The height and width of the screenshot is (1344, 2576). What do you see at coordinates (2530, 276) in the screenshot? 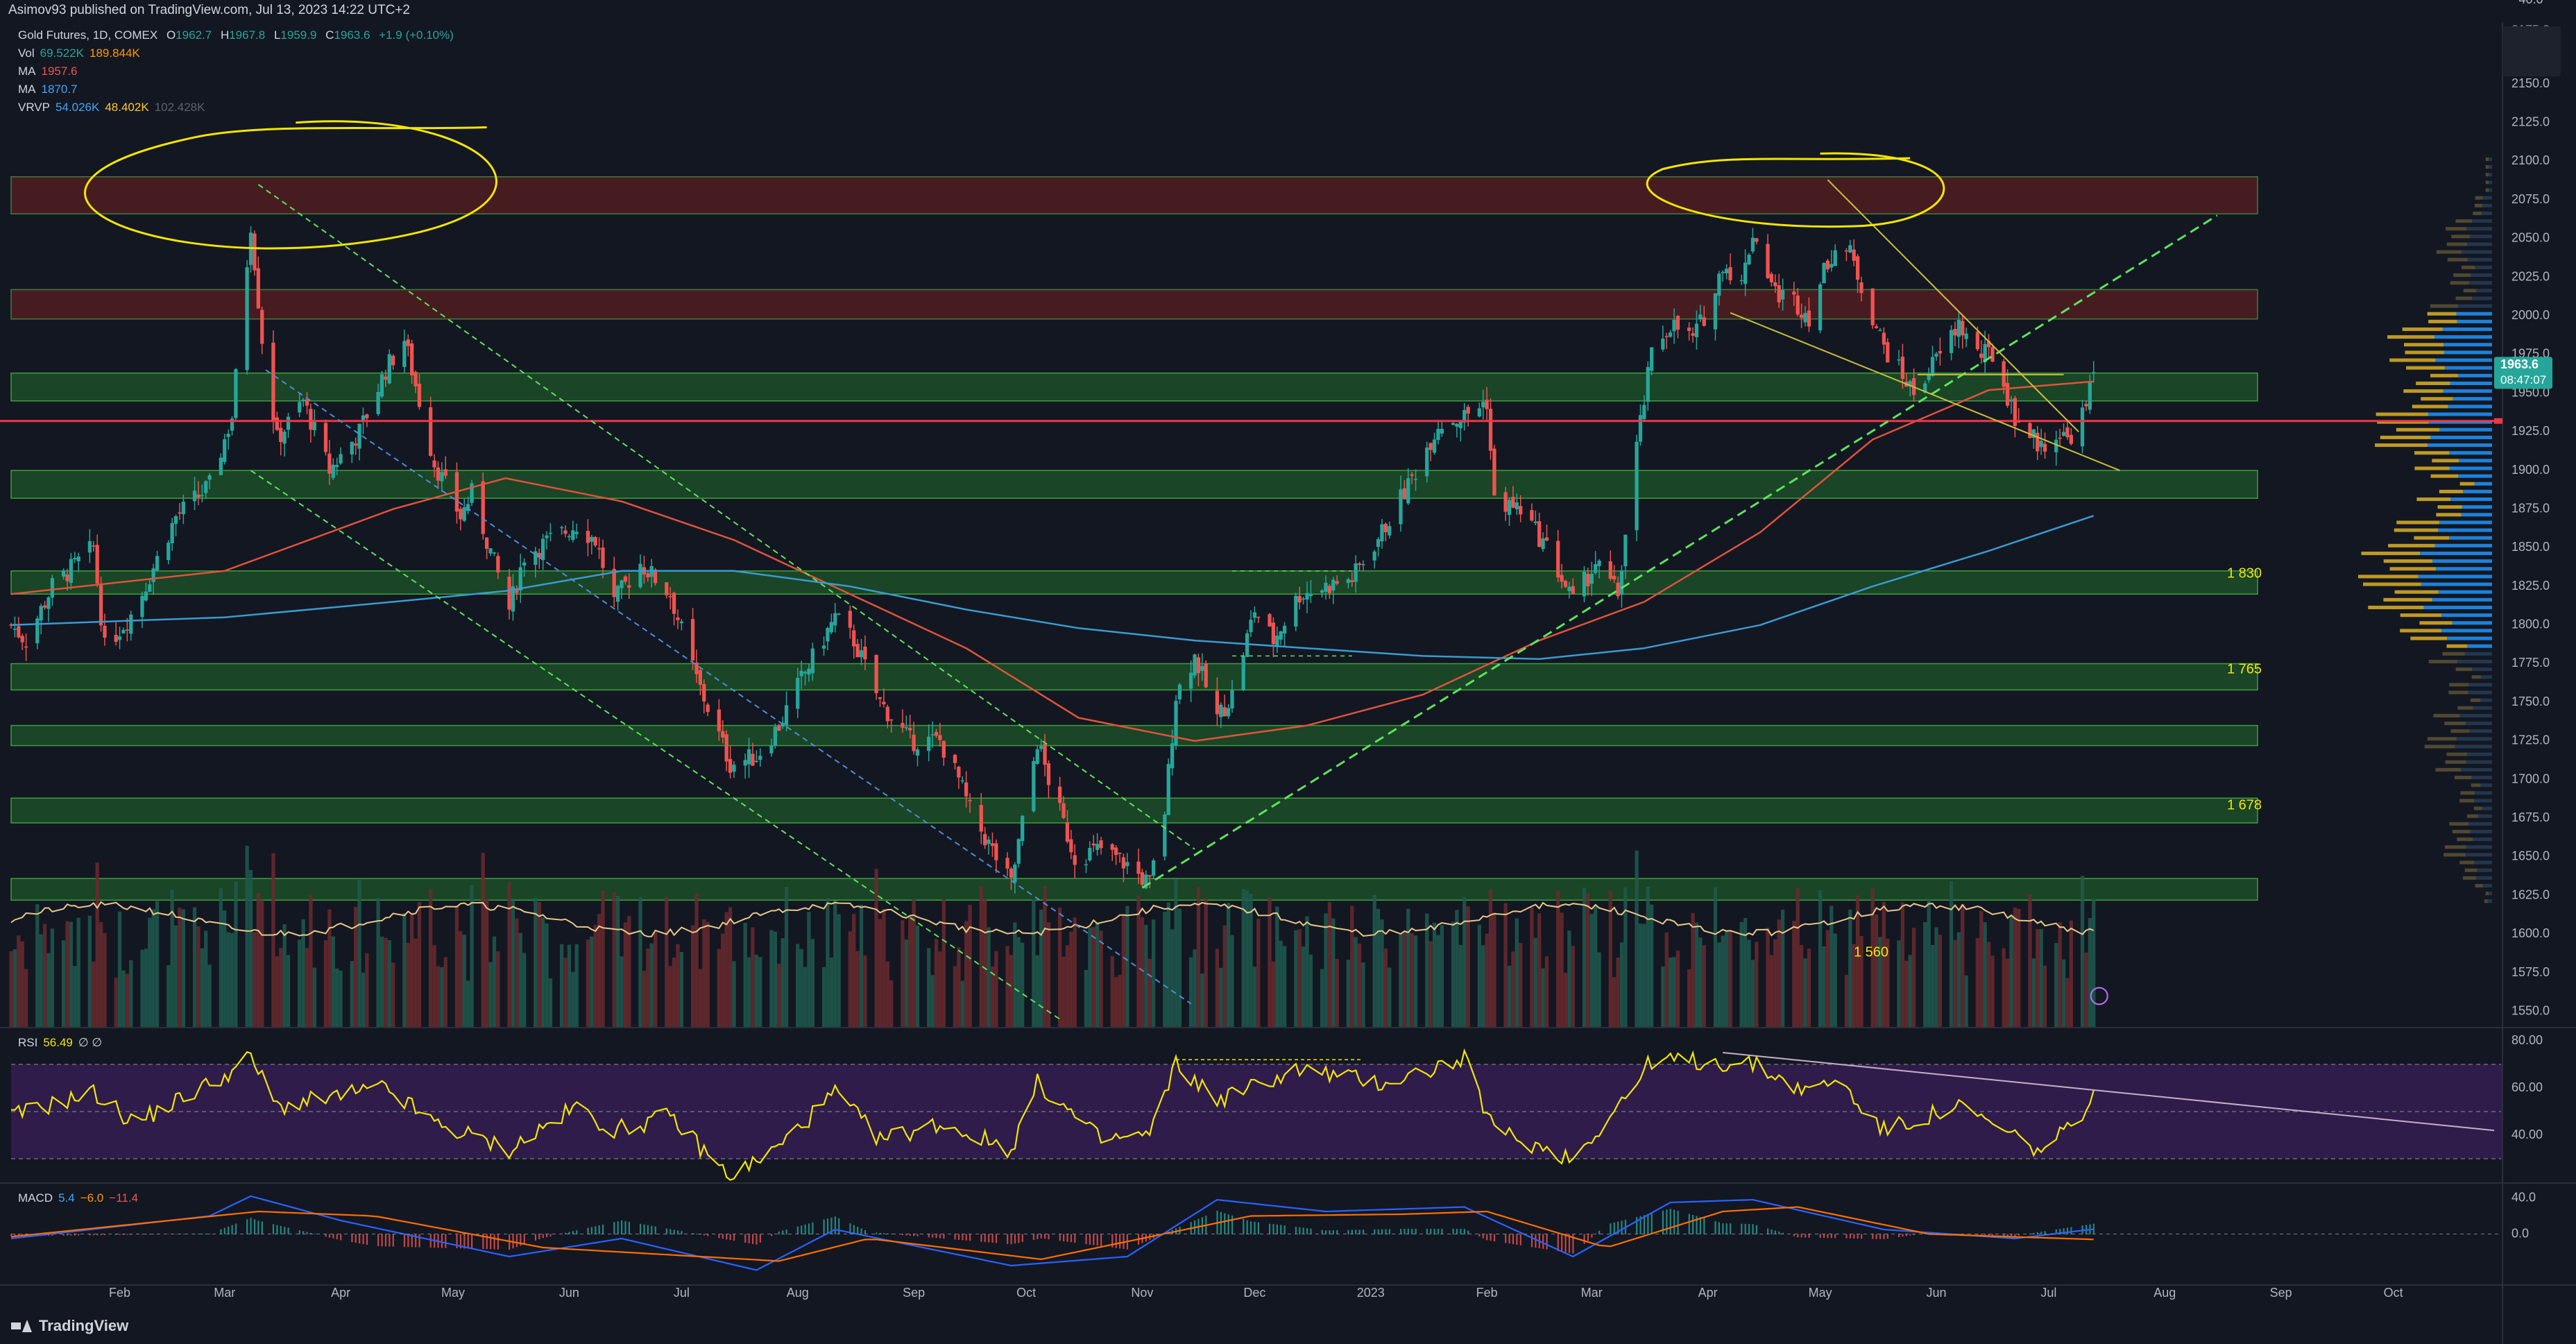
I see `price-tick-label: 2025.0` at bounding box center [2530, 276].